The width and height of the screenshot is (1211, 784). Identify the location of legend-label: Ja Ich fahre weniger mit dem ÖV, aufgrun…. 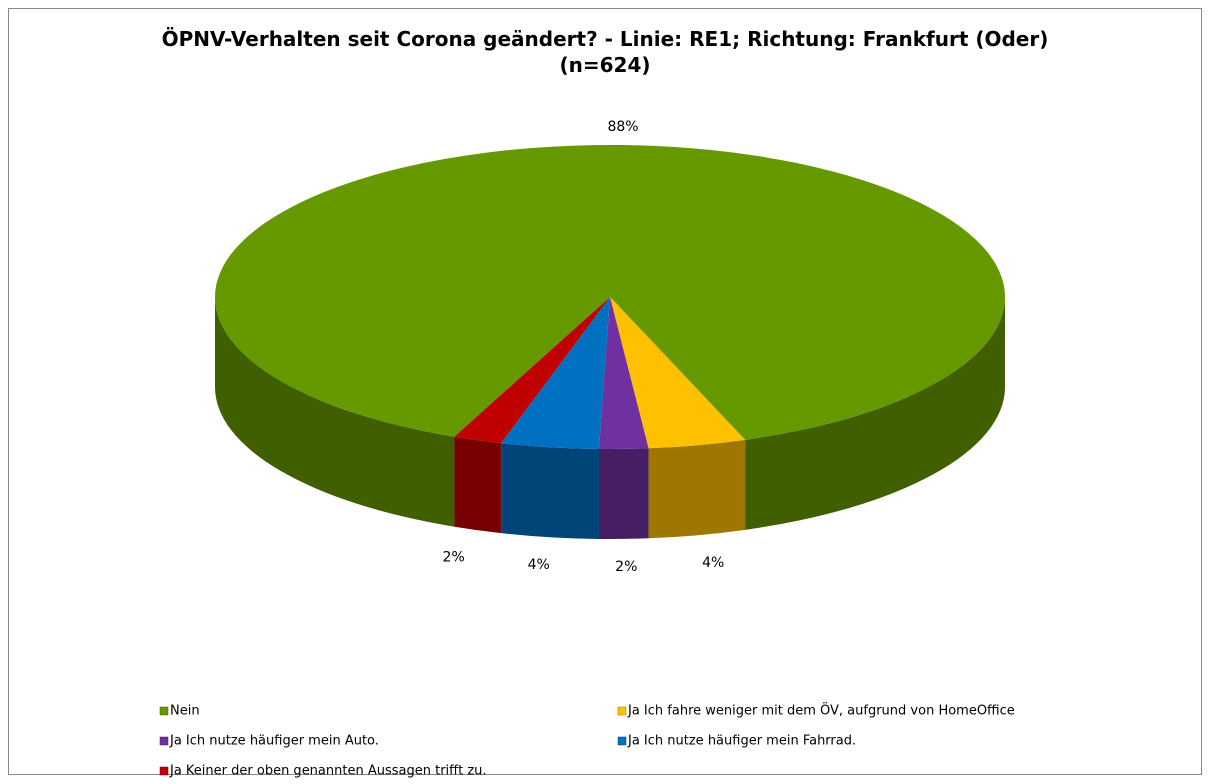
(821, 710).